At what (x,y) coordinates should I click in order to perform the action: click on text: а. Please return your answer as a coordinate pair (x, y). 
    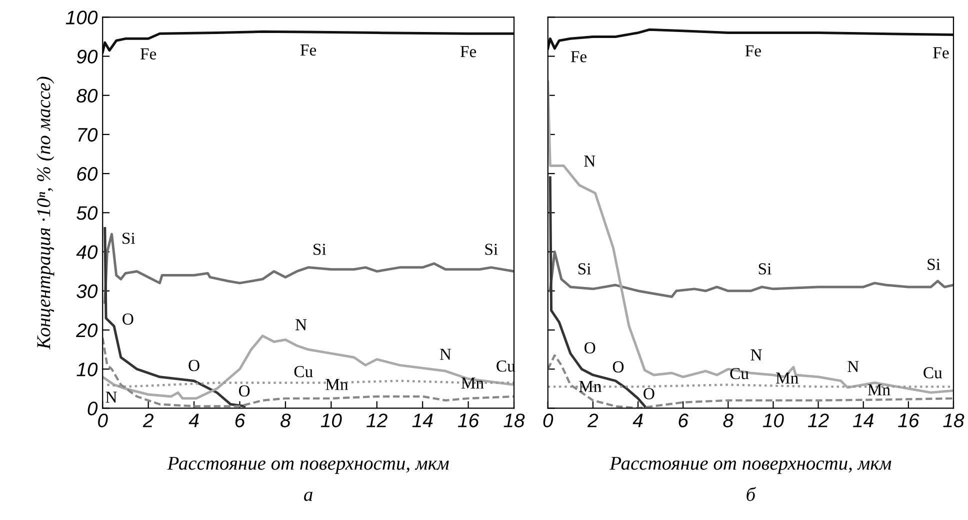
    Looking at the image, I should click on (308, 497).